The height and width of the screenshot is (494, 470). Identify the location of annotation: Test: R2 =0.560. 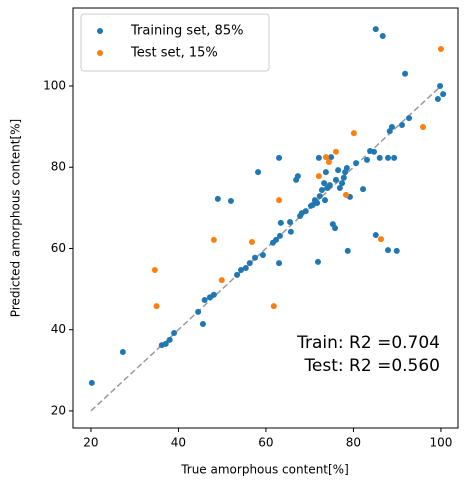
(371, 366).